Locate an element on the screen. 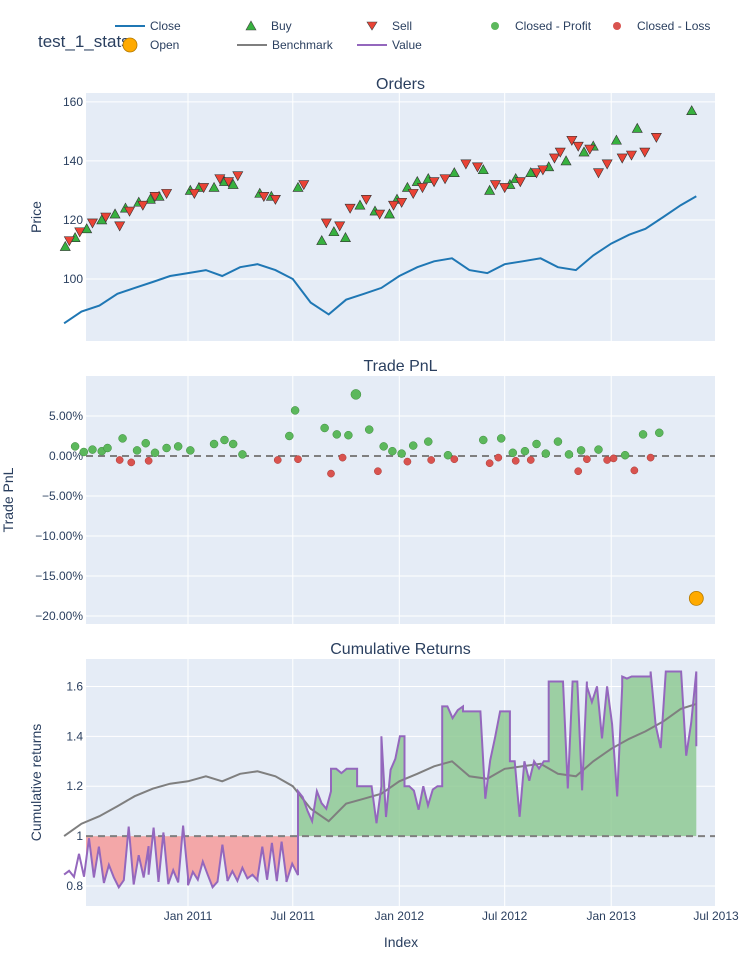 This screenshot has height=960, width=750. panel-title: Cumulative Returns is located at coordinates (400, 649).